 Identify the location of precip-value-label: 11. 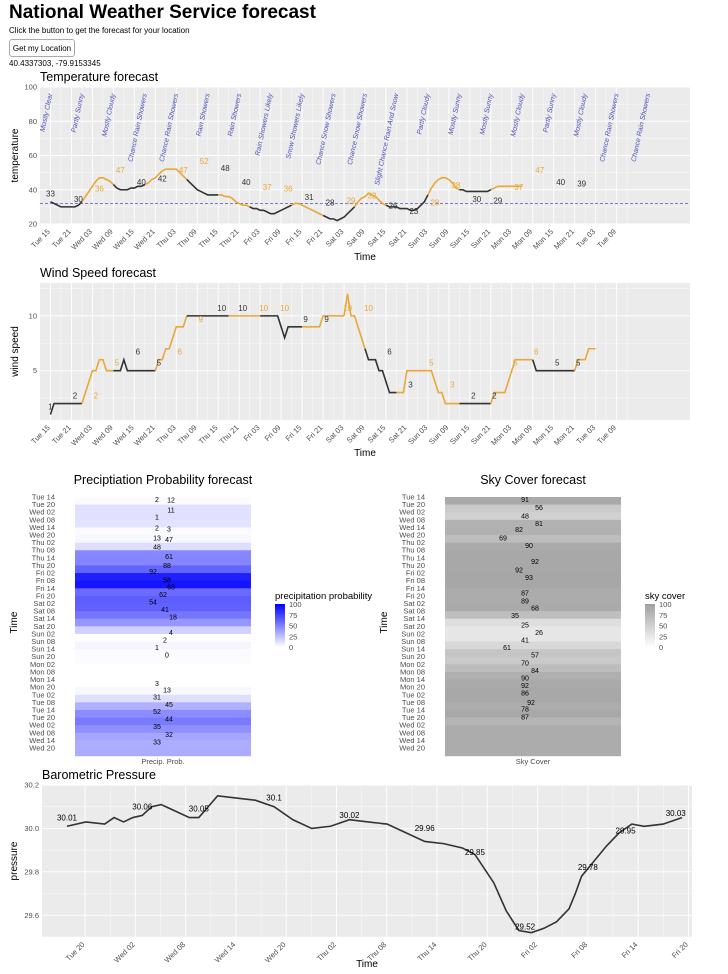
(170, 510).